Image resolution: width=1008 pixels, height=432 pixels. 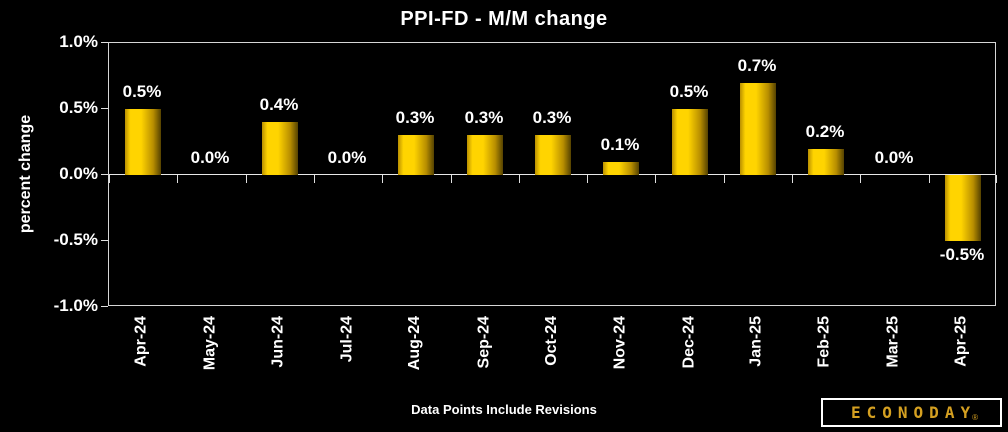 What do you see at coordinates (893, 342) in the screenshot?
I see `x-axis-category-label: Mar-25` at bounding box center [893, 342].